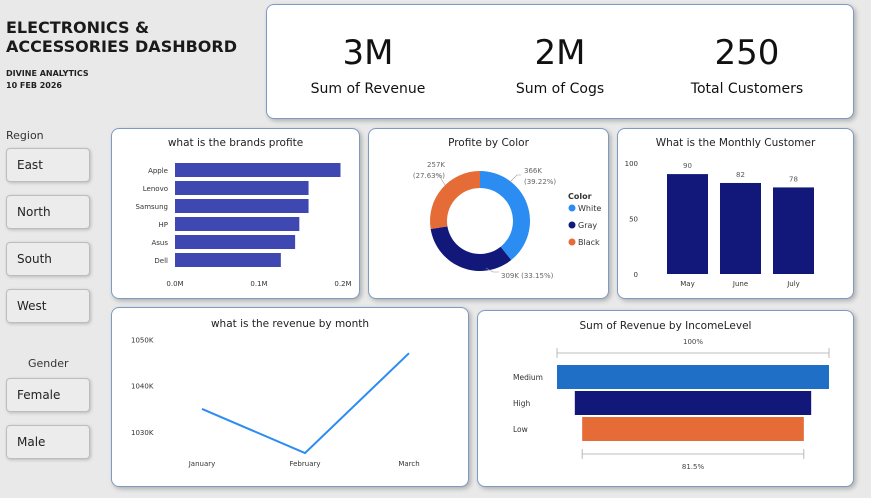 The image size is (871, 498). I want to click on revenue-line-chart: 1050K 1040K 1030K January February March, so click(275, 402).